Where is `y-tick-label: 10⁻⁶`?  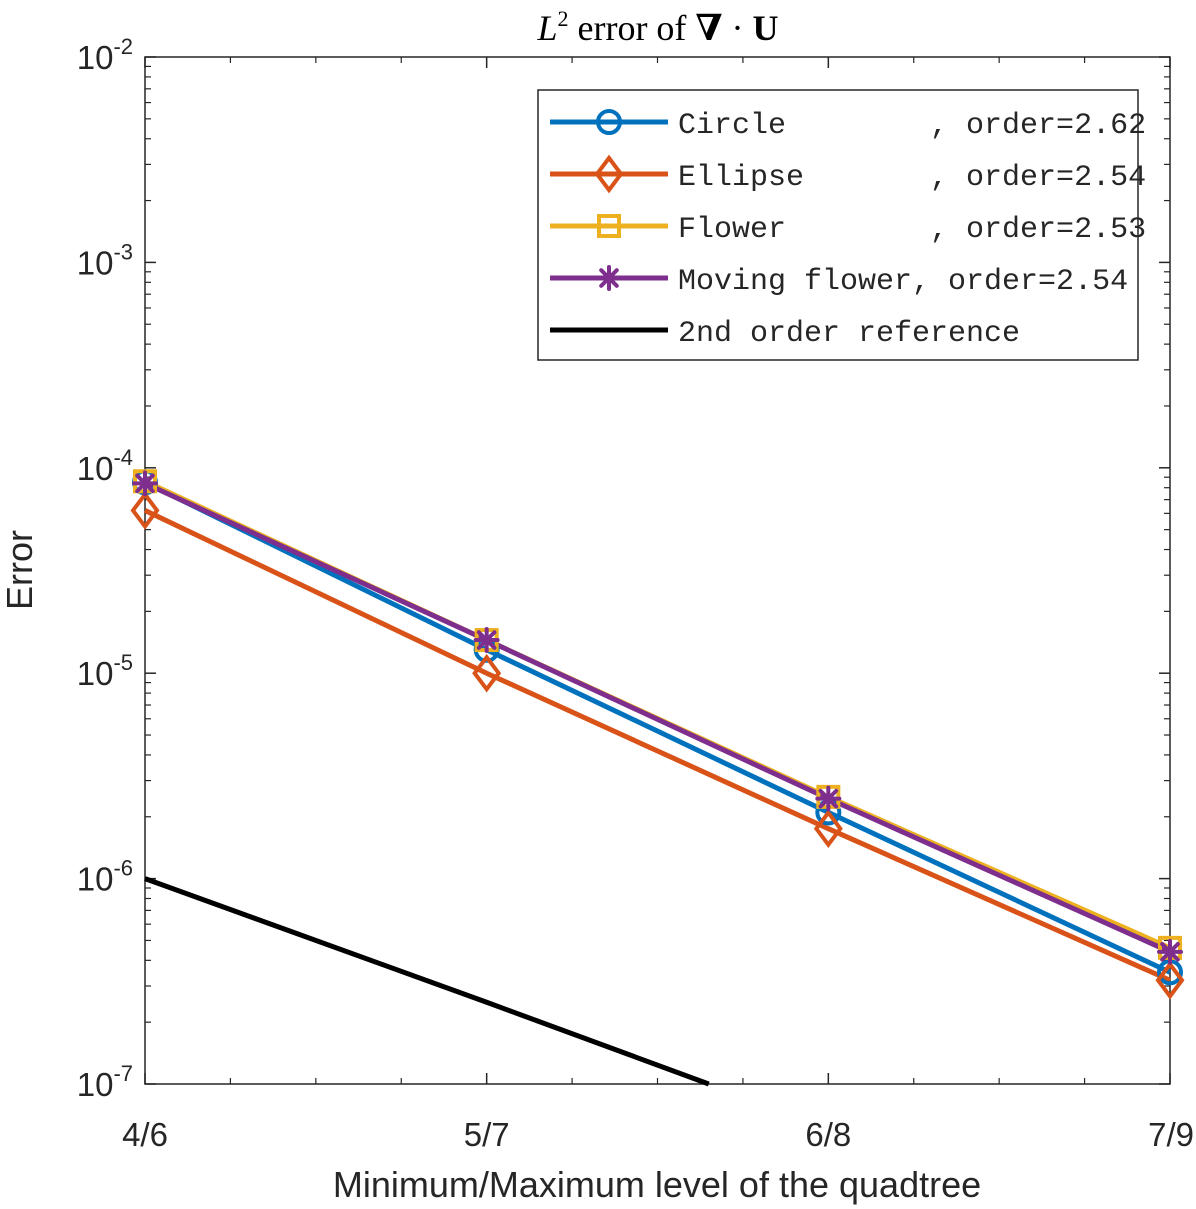 y-tick-label: 10⁻⁶ is located at coordinates (105, 877).